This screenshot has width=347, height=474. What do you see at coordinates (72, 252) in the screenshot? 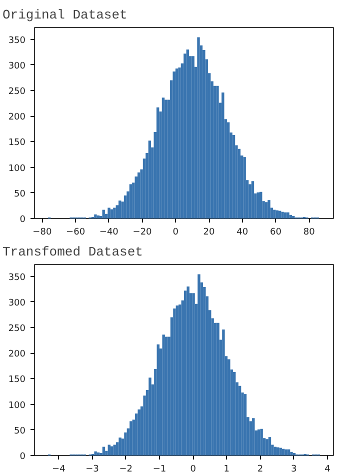
I see `chart-title: Transfomed Dataset` at bounding box center [72, 252].